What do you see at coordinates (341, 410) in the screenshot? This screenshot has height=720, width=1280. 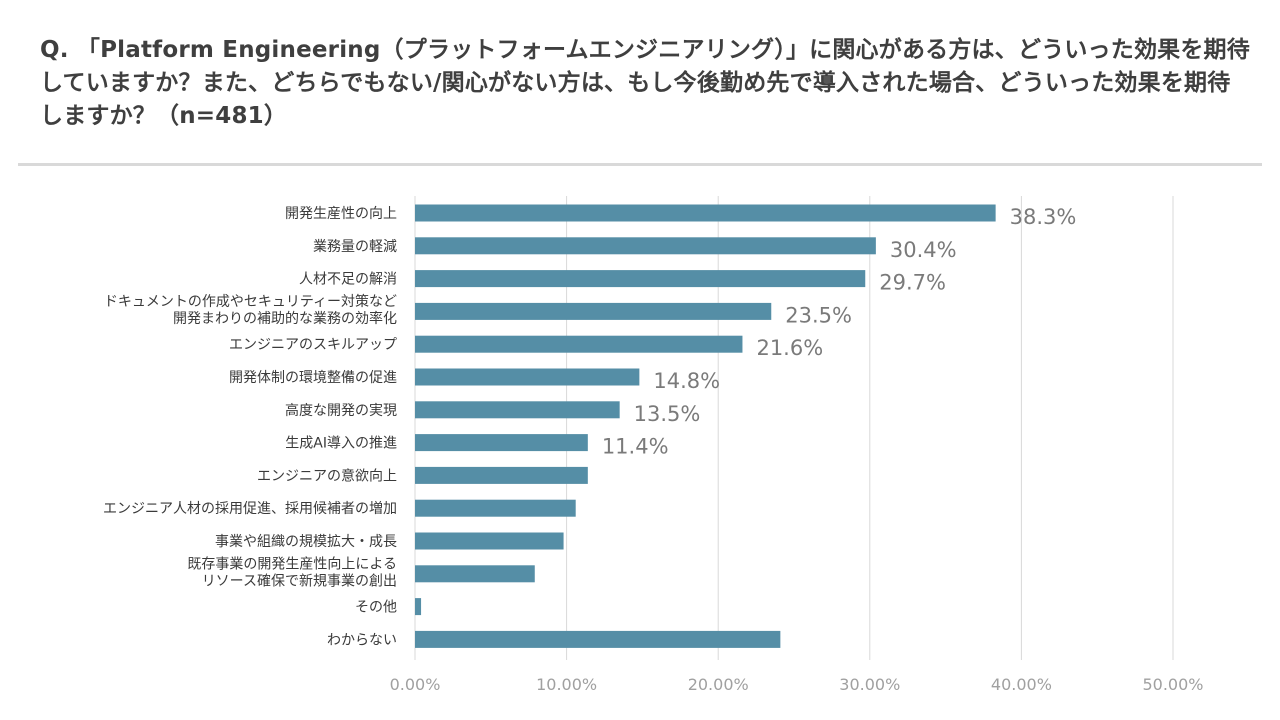 I see `category-label: 高度な開発の実現` at bounding box center [341, 410].